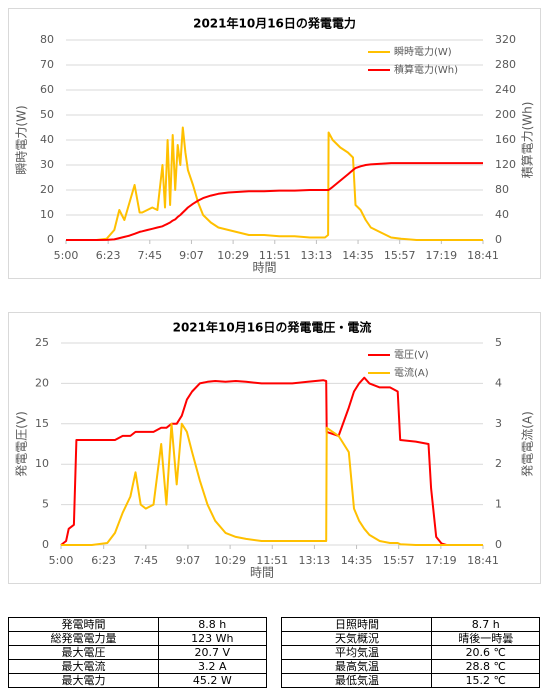  Describe the element at coordinates (485, 680) in the screenshot. I see `table-value: 15.2 ℃` at that location.